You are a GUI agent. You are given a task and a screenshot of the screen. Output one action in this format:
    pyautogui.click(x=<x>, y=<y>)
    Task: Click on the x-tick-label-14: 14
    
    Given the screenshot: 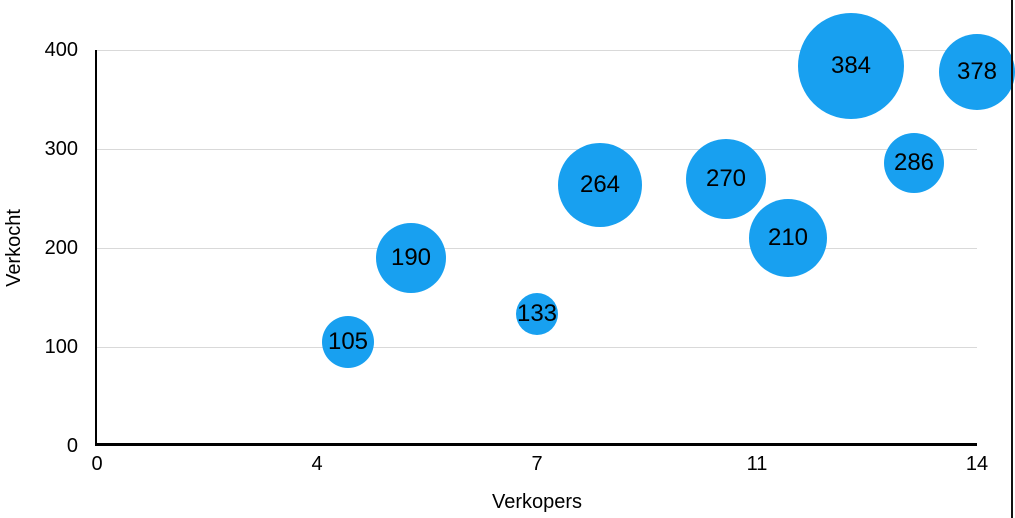 What is the action you would take?
    pyautogui.click(x=977, y=464)
    